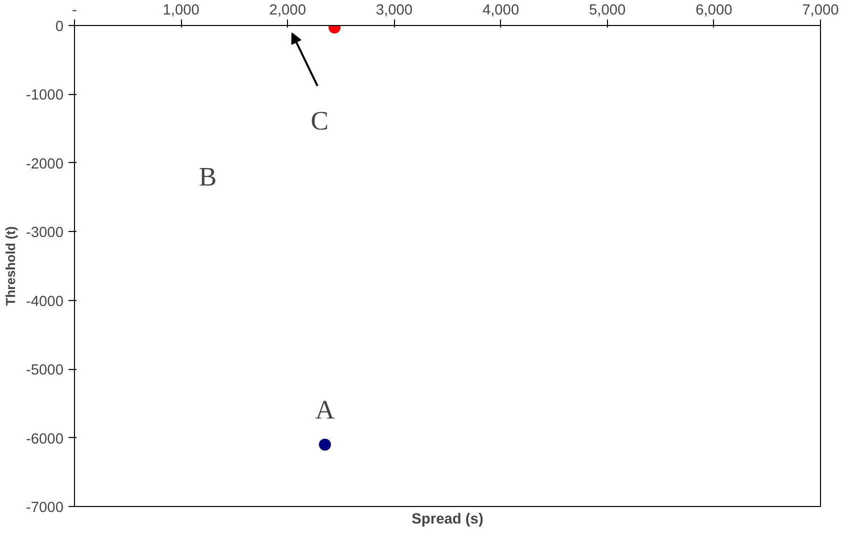 The height and width of the screenshot is (537, 867). What do you see at coordinates (75, 10) in the screenshot?
I see `x-tick-label: -` at bounding box center [75, 10].